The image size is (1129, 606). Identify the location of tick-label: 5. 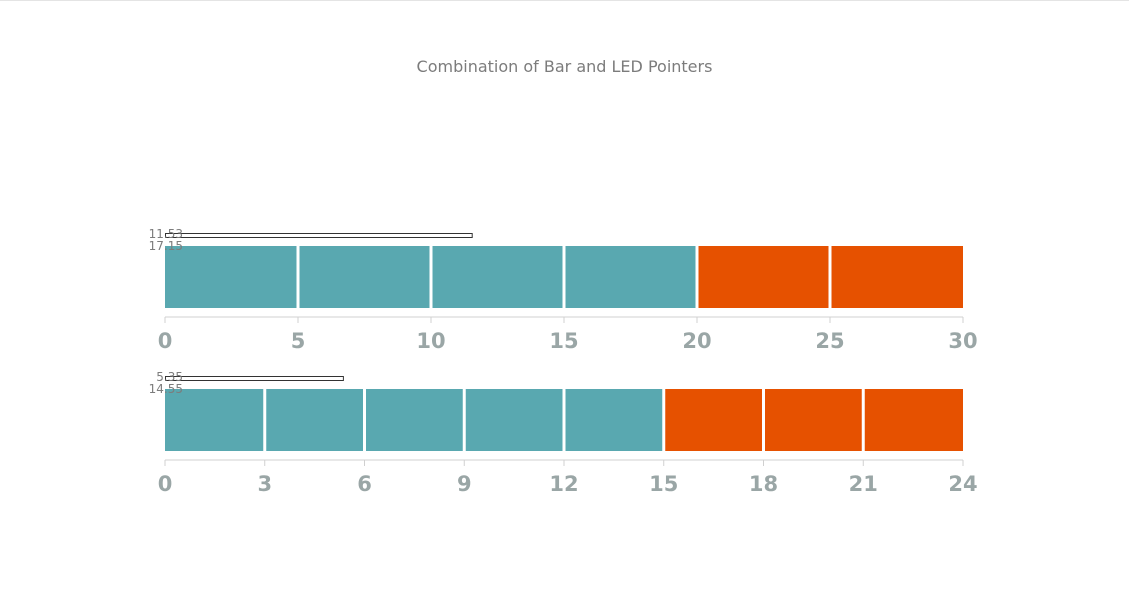
(298, 341).